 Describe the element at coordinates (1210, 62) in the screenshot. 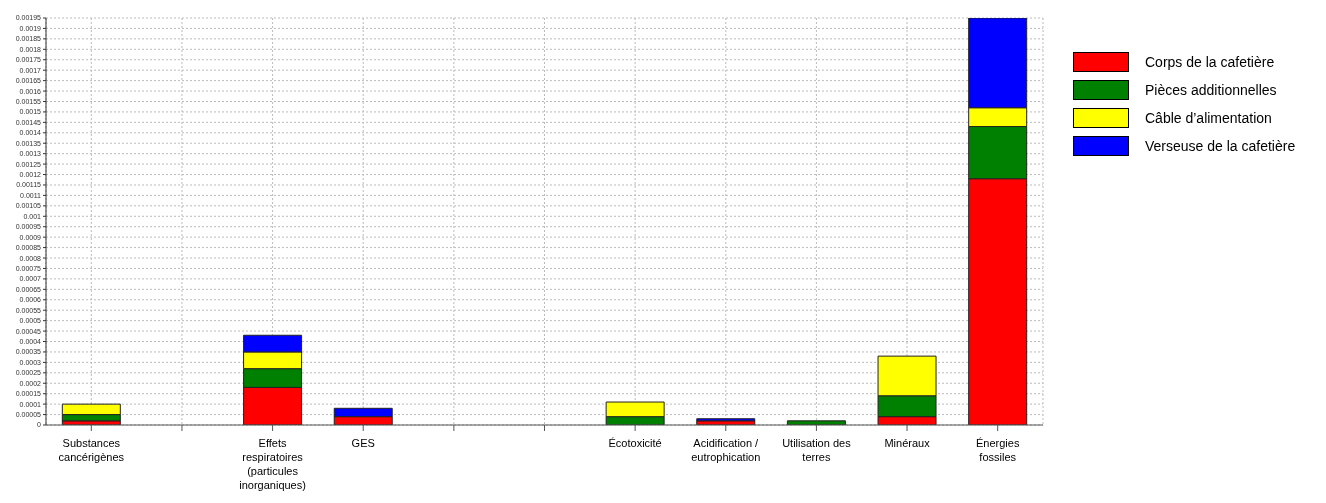

I see `legend-label: Corps de la cafetière` at that location.